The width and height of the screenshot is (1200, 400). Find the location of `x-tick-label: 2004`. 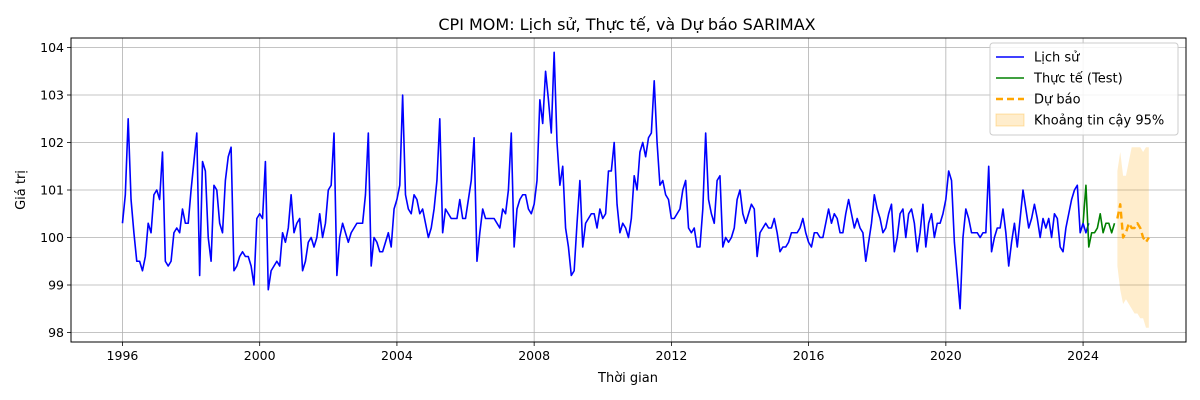

x-tick-label: 2004 is located at coordinates (397, 355).